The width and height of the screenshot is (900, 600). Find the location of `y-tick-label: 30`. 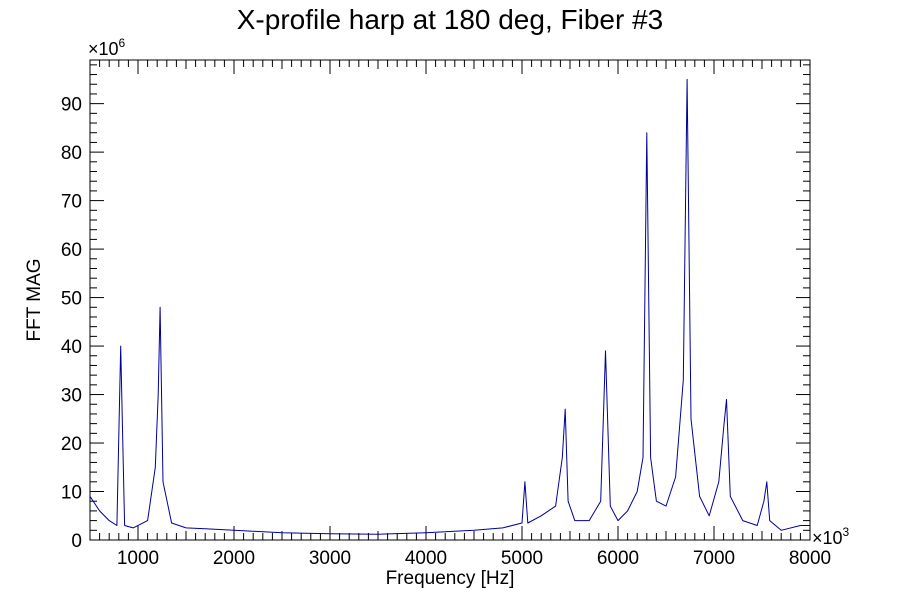

y-tick-label: 30 is located at coordinates (71, 396).